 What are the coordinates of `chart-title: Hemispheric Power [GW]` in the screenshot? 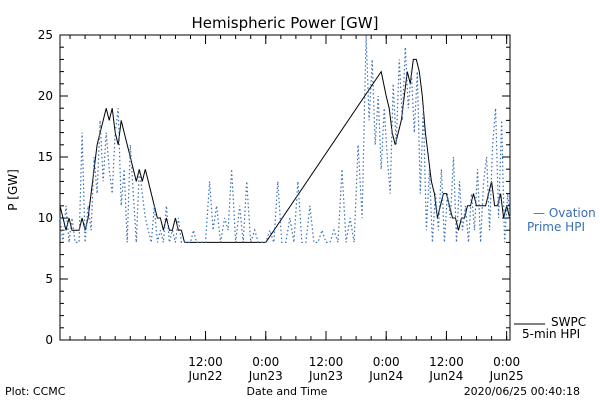 It's located at (285, 23).